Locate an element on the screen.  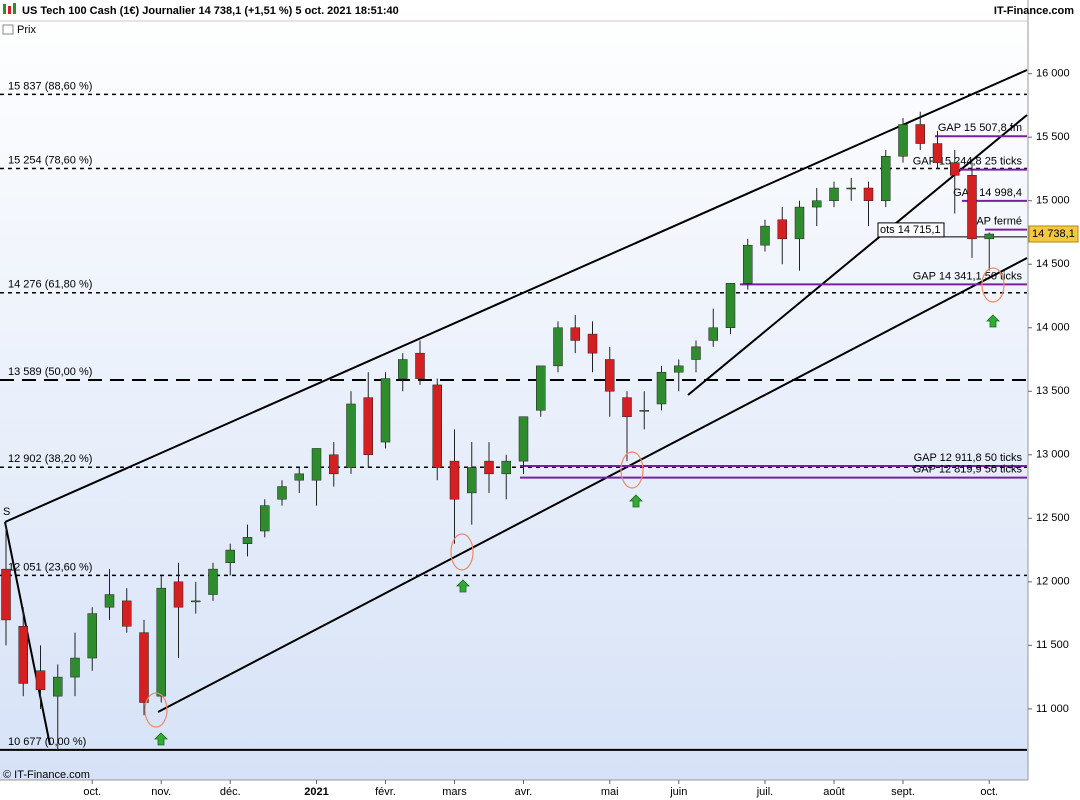
last-price-label: 14 738,1 is located at coordinates (1053, 234).